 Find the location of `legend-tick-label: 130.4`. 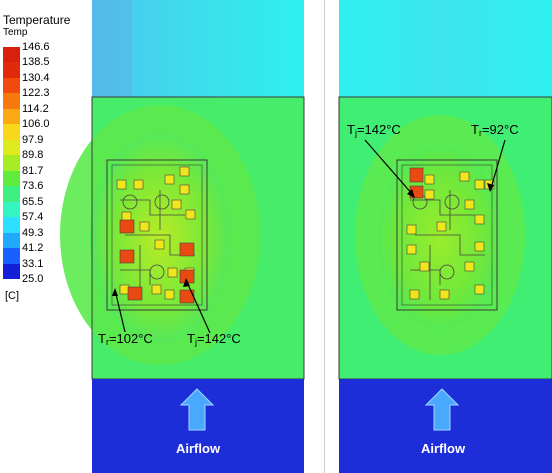

legend-tick-label: 130.4 is located at coordinates (36, 77).